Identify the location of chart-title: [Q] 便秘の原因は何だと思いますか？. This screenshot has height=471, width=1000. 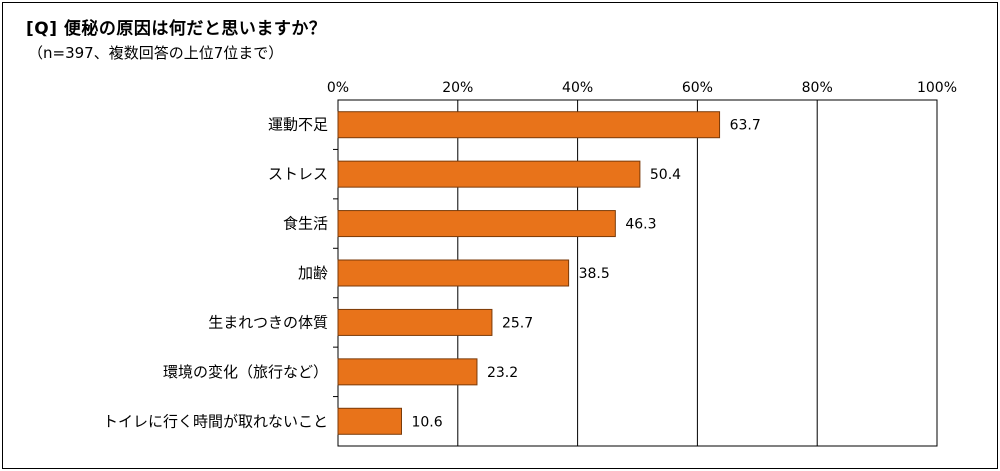
(176, 29).